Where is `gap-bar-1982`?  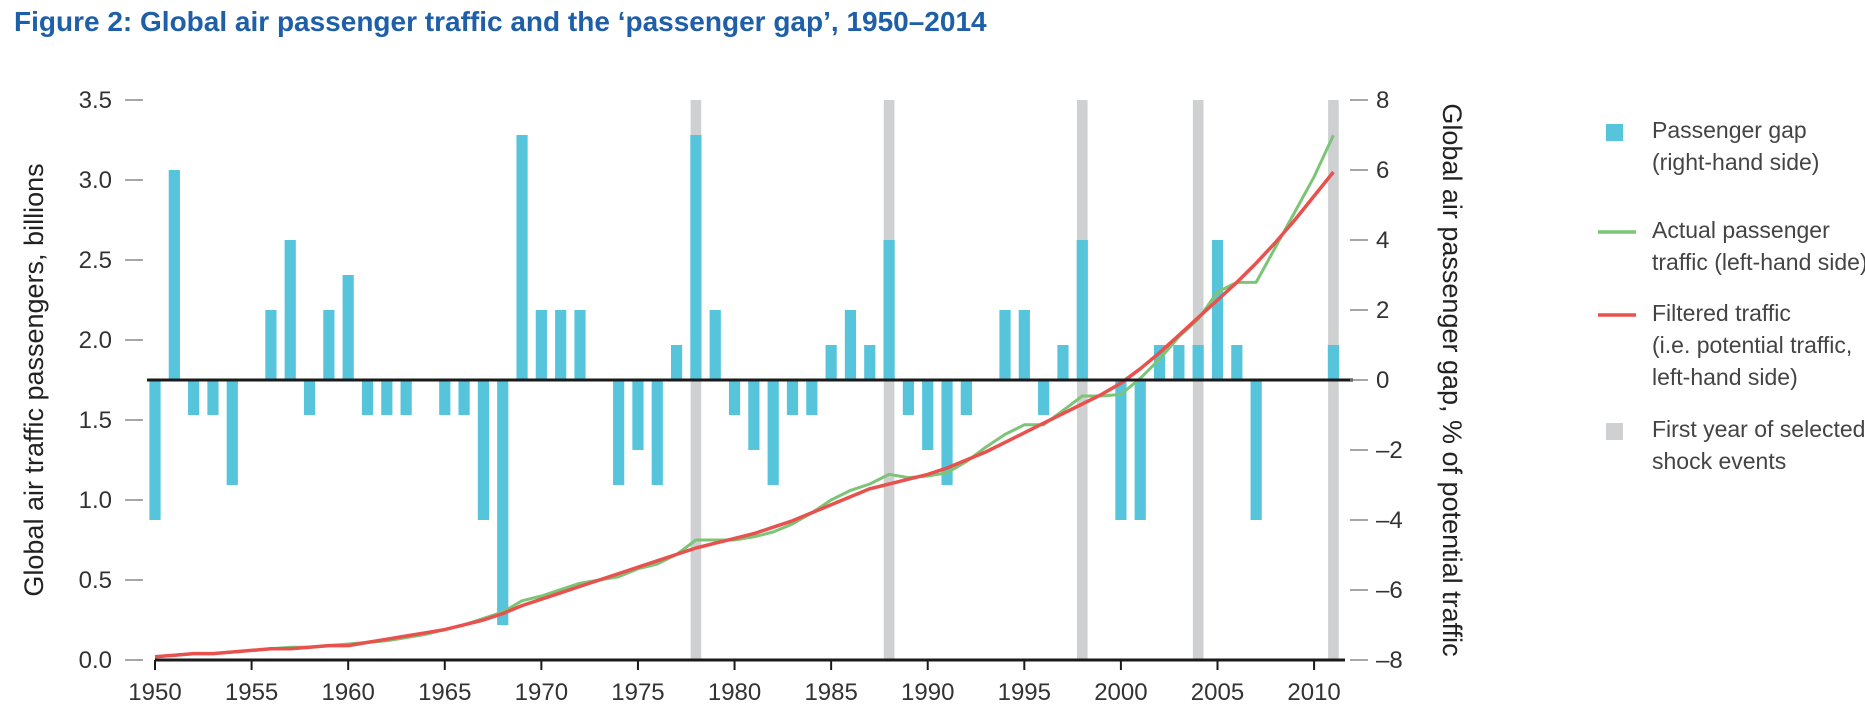 gap-bar-1982 is located at coordinates (773, 432).